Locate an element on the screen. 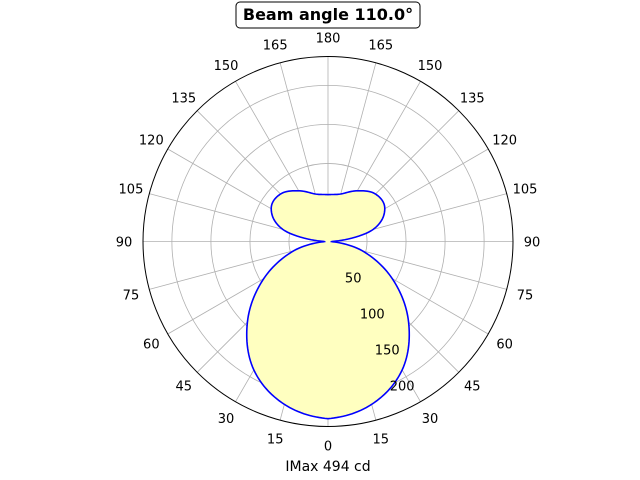  chart-title: Beam angle 110.0° is located at coordinates (328, 14).